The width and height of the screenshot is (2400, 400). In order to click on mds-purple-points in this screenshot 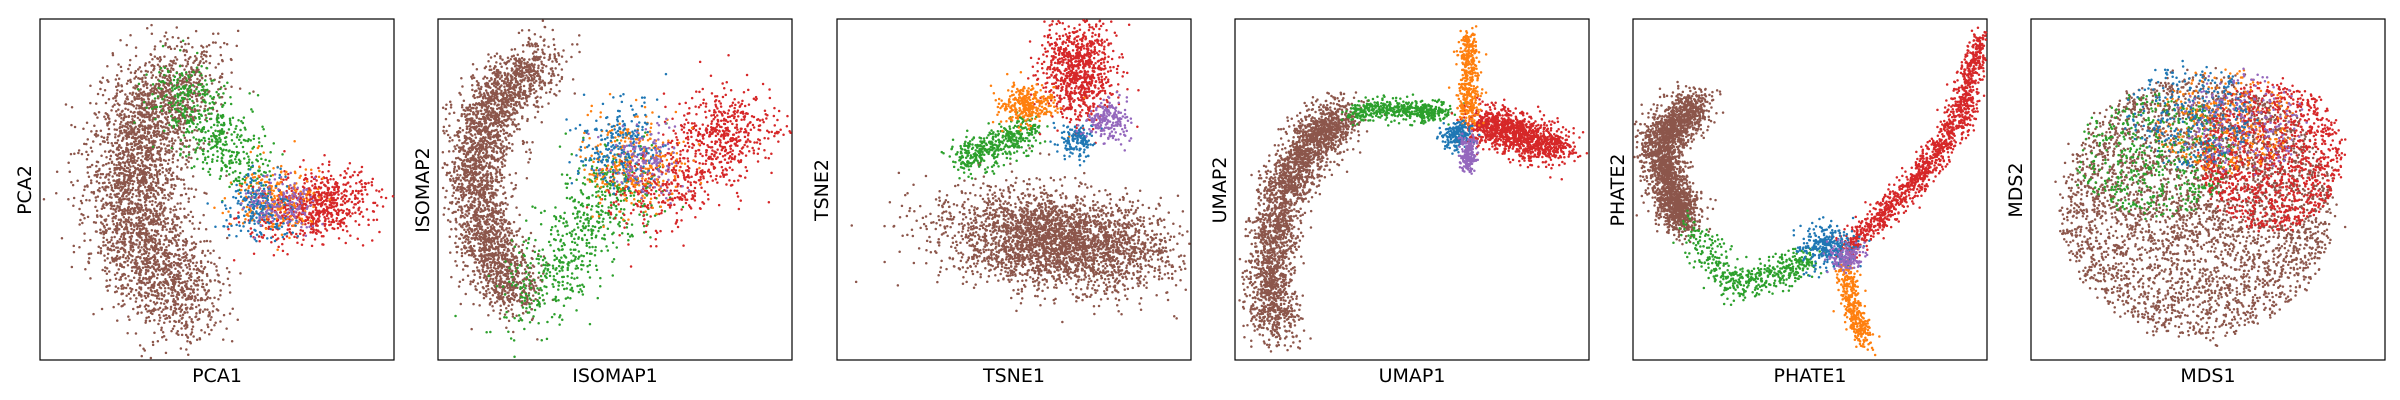, I will do `click(2242, 122)`.